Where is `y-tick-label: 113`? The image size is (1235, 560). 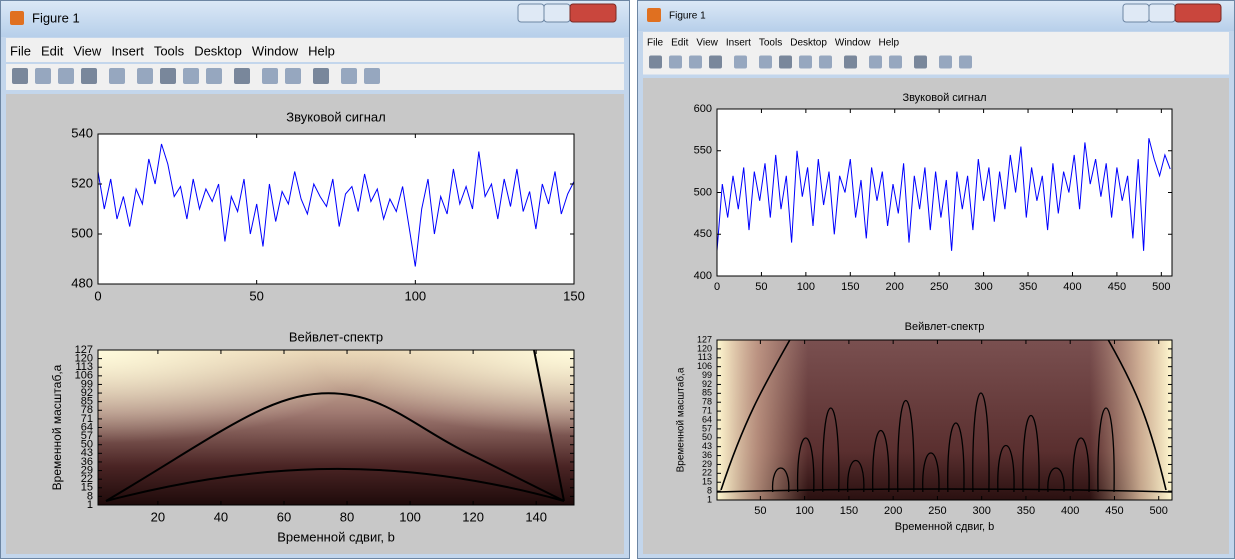 y-tick-label: 113 is located at coordinates (84, 367).